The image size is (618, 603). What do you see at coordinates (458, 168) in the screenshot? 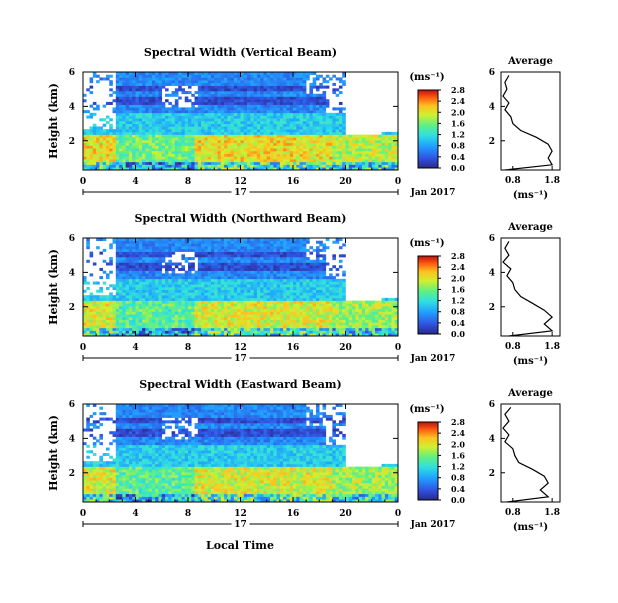
I see `colorbar-tick-label: 0.0` at bounding box center [458, 168].